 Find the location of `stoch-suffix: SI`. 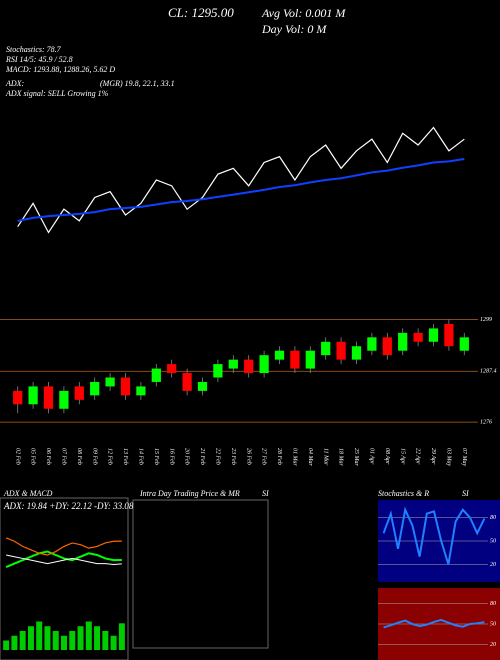

stoch-suffix: SI is located at coordinates (465, 493).